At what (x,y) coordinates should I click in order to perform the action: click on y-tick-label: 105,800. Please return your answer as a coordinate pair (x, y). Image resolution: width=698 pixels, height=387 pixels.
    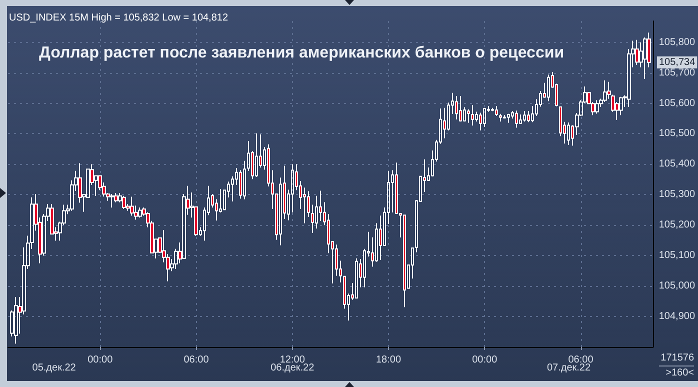
    Looking at the image, I should click on (677, 42).